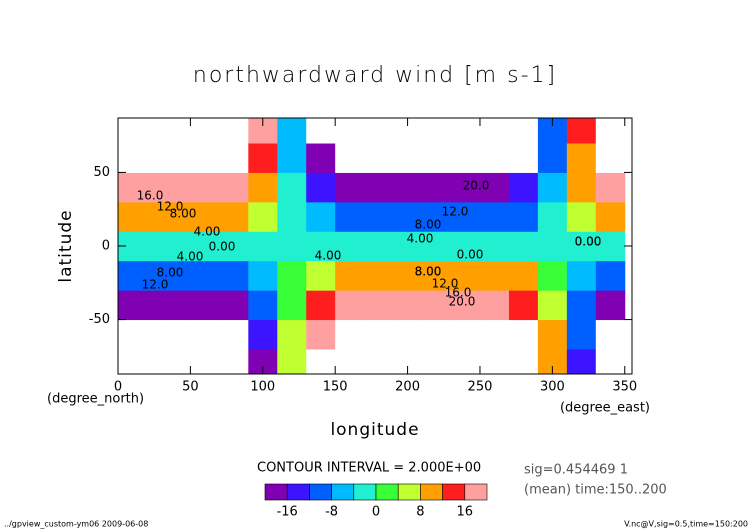  What do you see at coordinates (262, 387) in the screenshot?
I see `x-tick-label: 100` at bounding box center [262, 387].